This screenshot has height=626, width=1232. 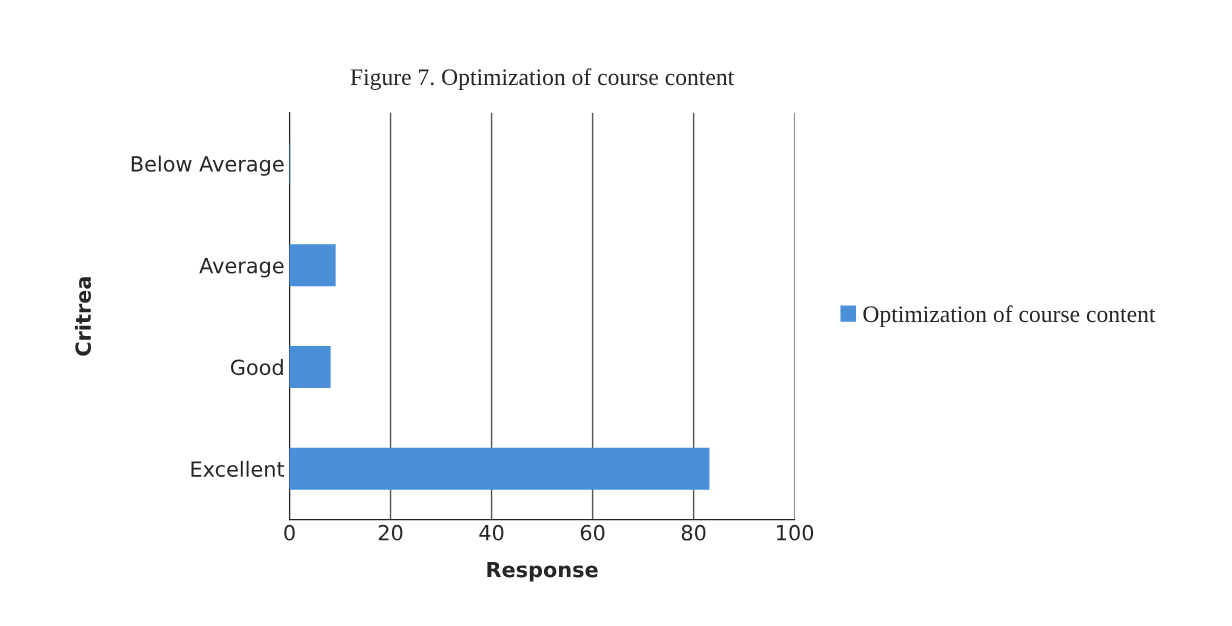 What do you see at coordinates (390, 532) in the screenshot?
I see `x-tick-label: 20` at bounding box center [390, 532].